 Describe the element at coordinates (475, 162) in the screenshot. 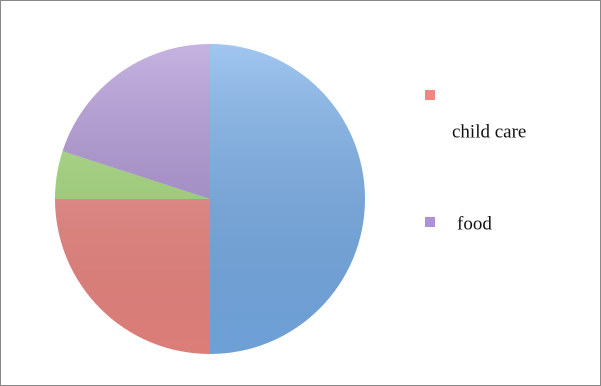

I see `legend: child care food` at that location.